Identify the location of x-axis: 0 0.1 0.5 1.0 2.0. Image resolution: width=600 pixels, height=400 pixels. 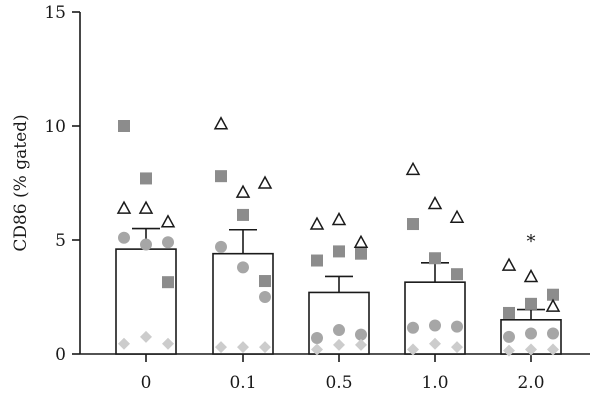
(335, 373).